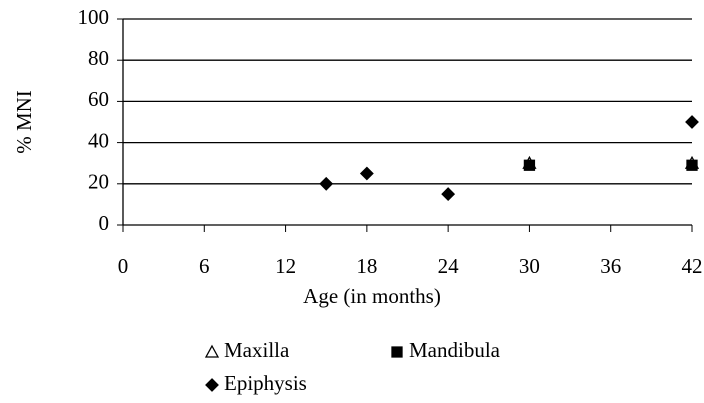 This screenshot has width=704, height=403. Describe the element at coordinates (104, 223) in the screenshot. I see `y-tick-label: 0` at that location.